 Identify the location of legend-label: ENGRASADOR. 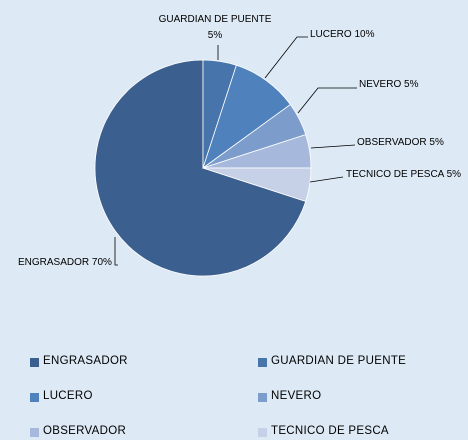
(85, 361).